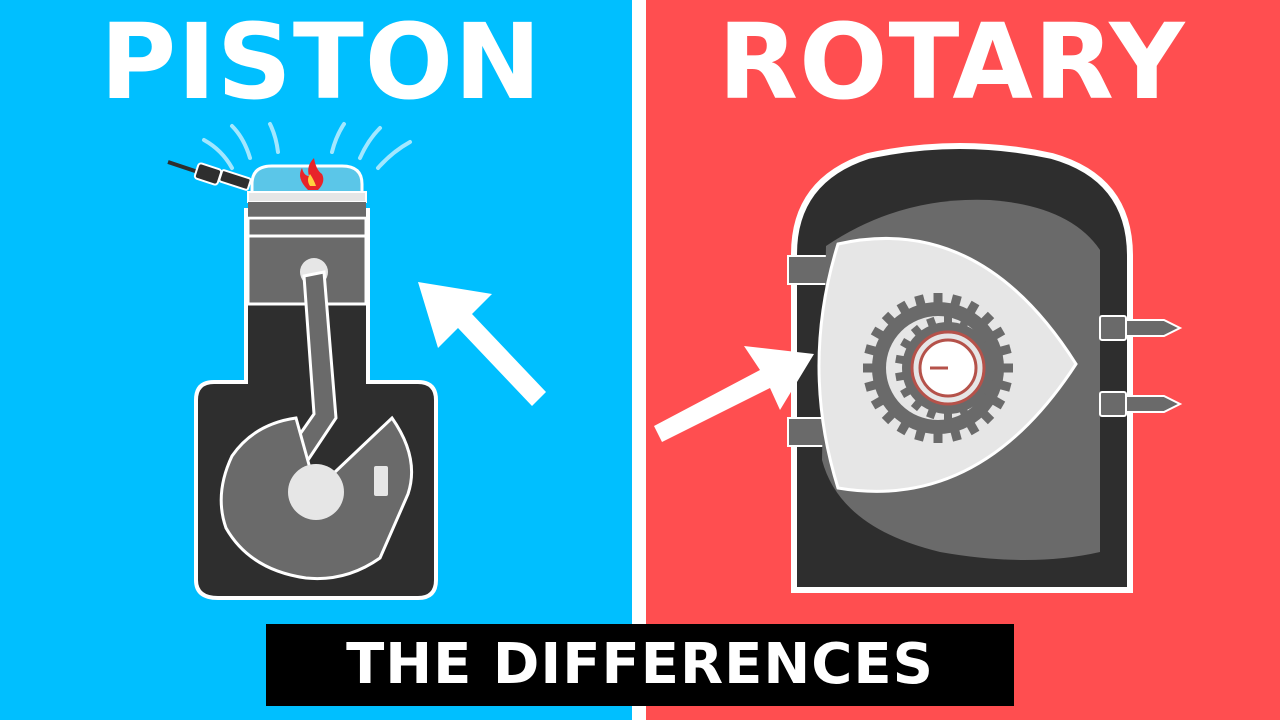 The width and height of the screenshot is (1280, 720). What do you see at coordinates (482, 344) in the screenshot?
I see `arrow-up-left-icon` at bounding box center [482, 344].